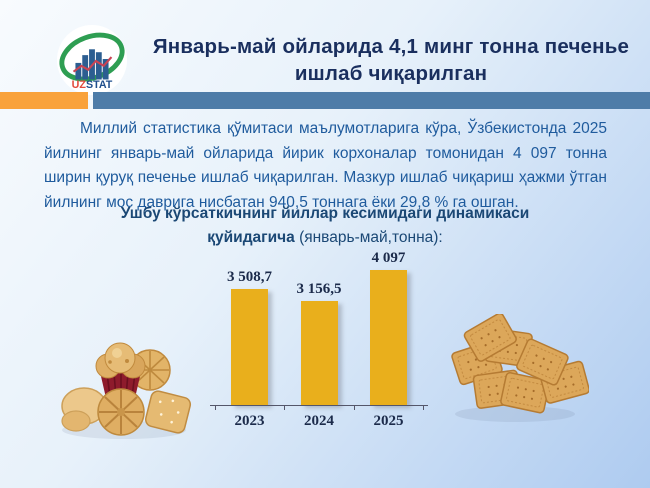 This screenshot has width=650, height=488. I want to click on bar-2025, so click(388, 337).